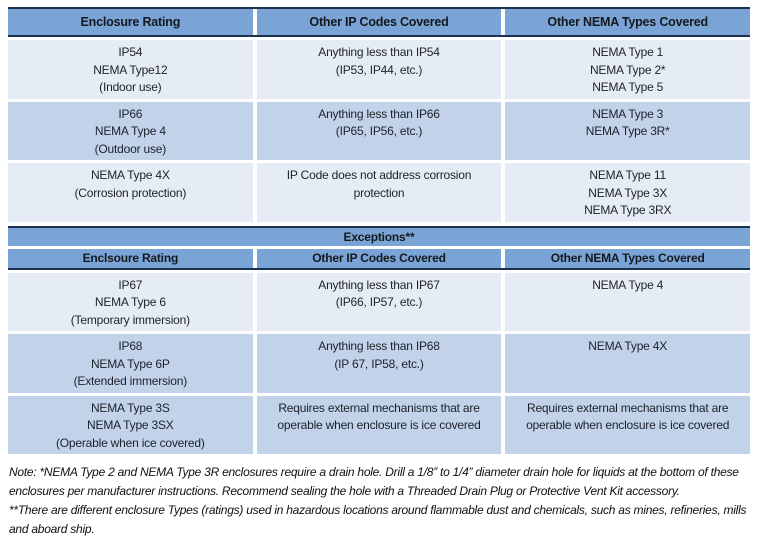 This screenshot has height=538, width=757. I want to click on cell-line: NEMA Type 6P, so click(130, 363).